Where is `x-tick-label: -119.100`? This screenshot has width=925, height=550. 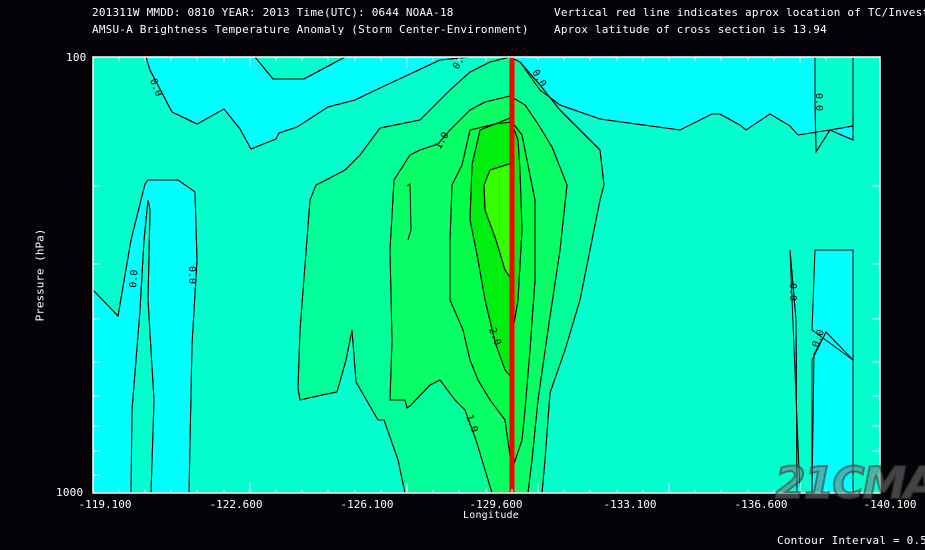
x-tick-label: -119.100 is located at coordinates (105, 504).